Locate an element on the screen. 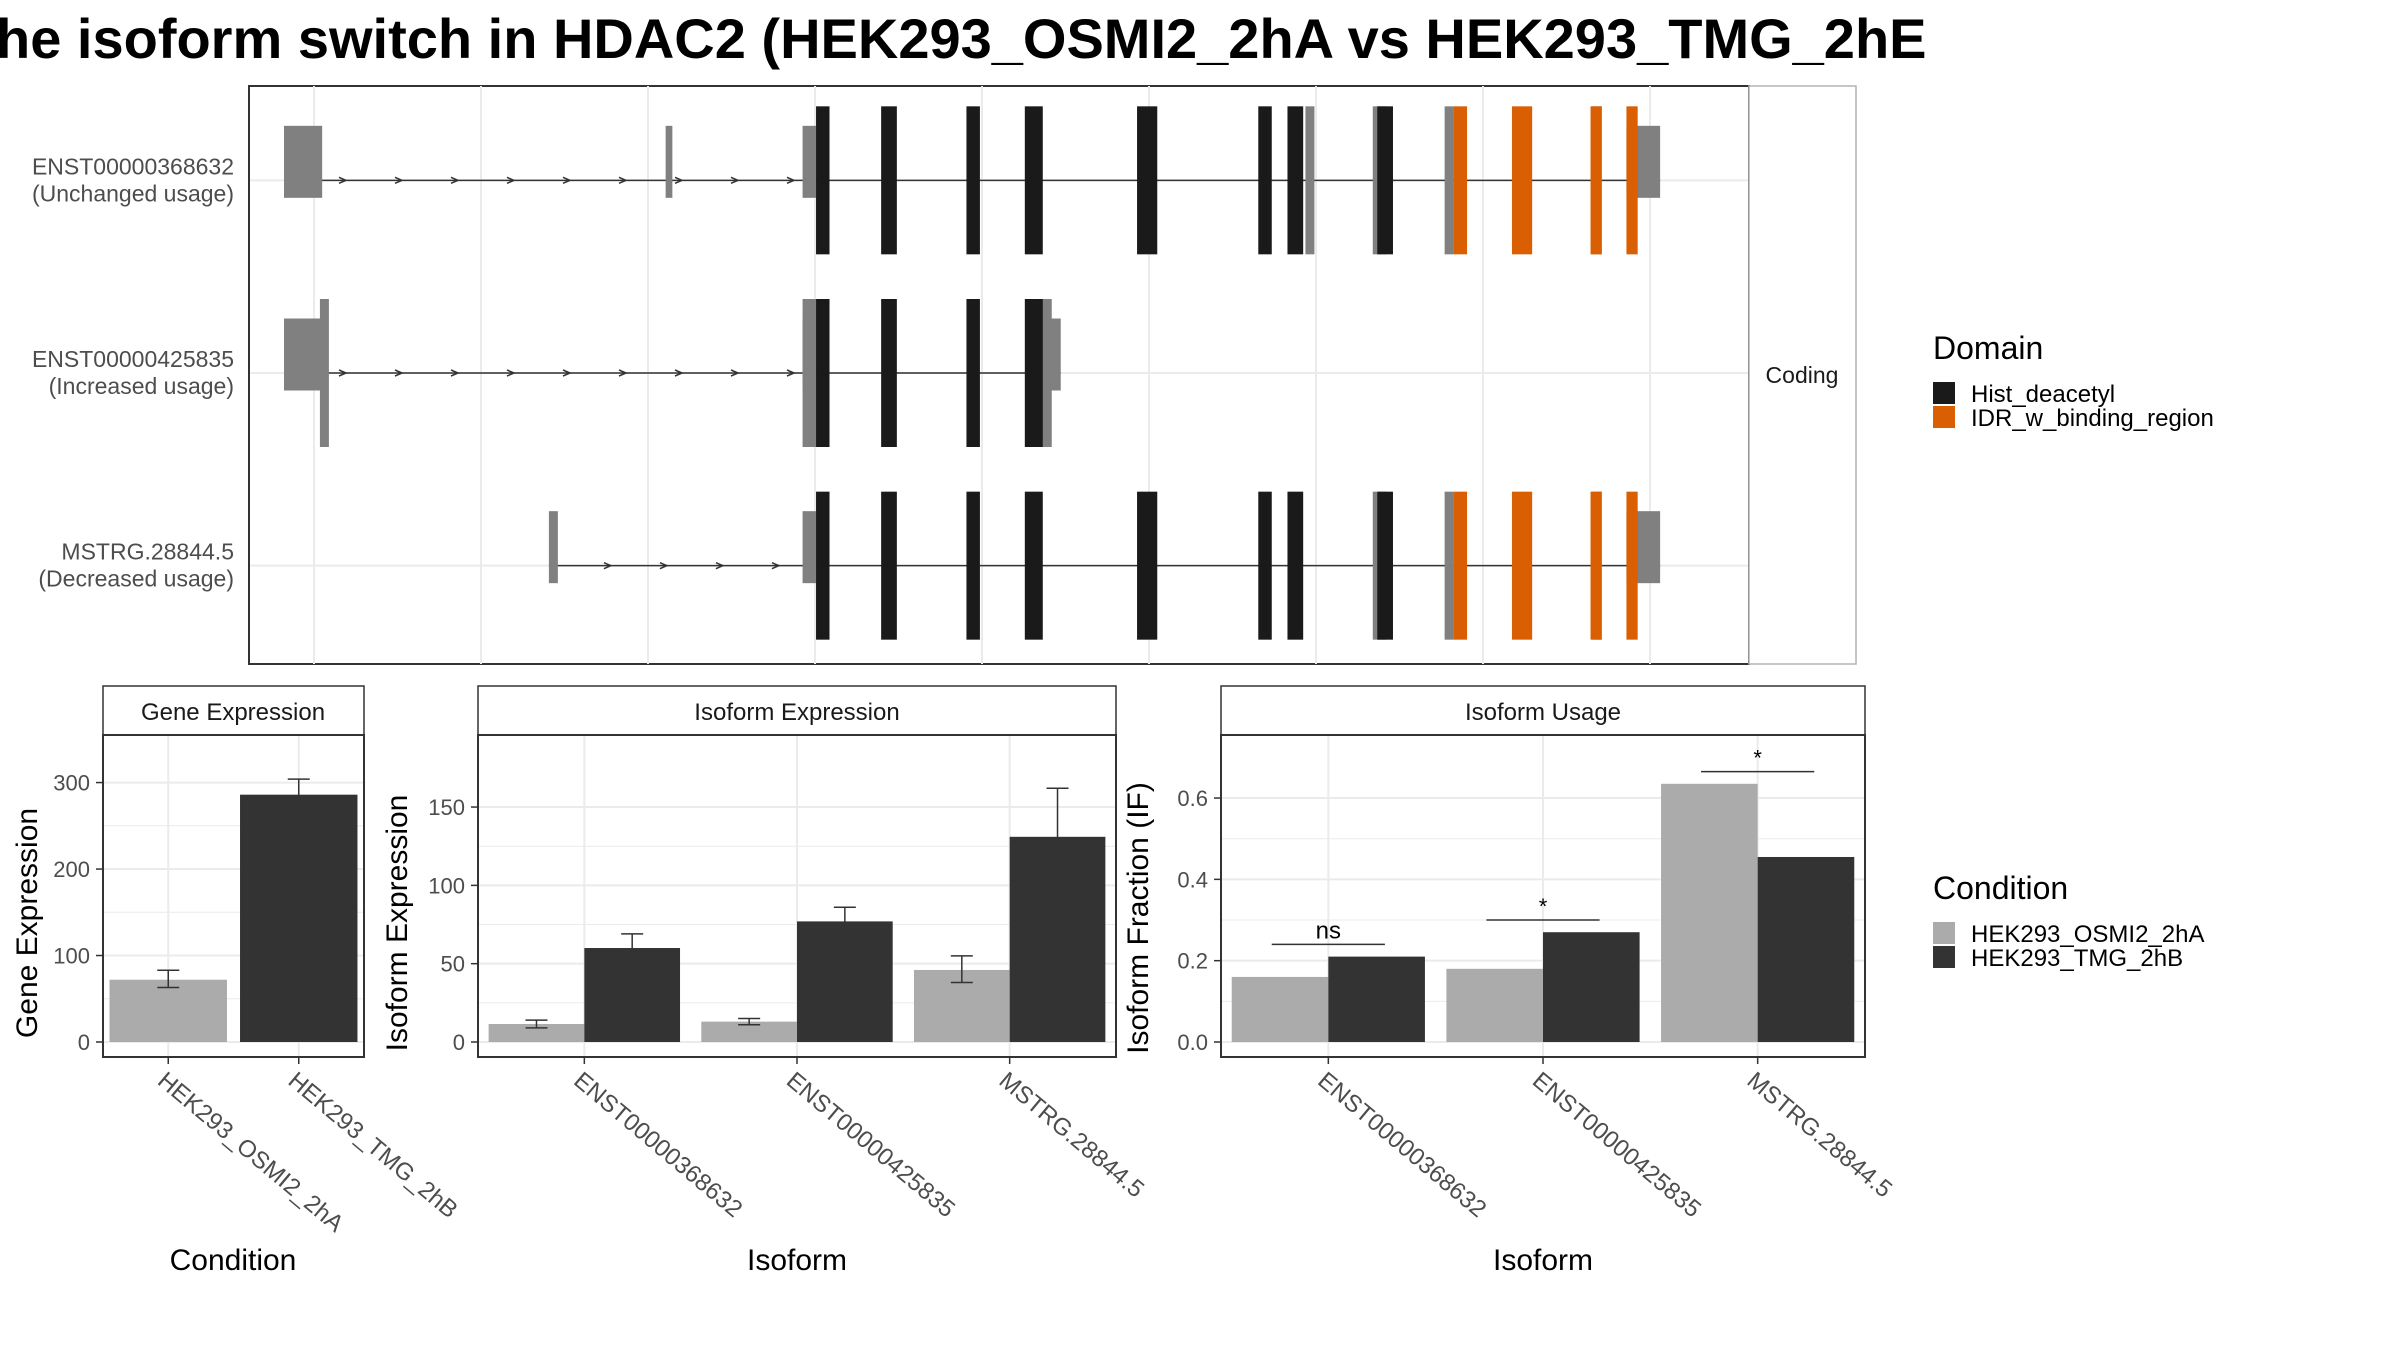  gene-expression-y-label: Gene Expression is located at coordinates (27, 923).